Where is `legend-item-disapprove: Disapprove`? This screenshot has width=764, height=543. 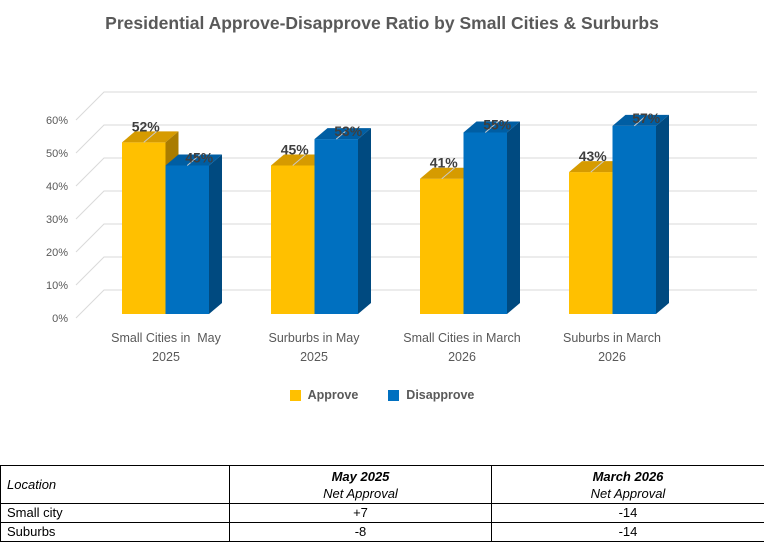 legend-item-disapprove: Disapprove is located at coordinates (431, 395).